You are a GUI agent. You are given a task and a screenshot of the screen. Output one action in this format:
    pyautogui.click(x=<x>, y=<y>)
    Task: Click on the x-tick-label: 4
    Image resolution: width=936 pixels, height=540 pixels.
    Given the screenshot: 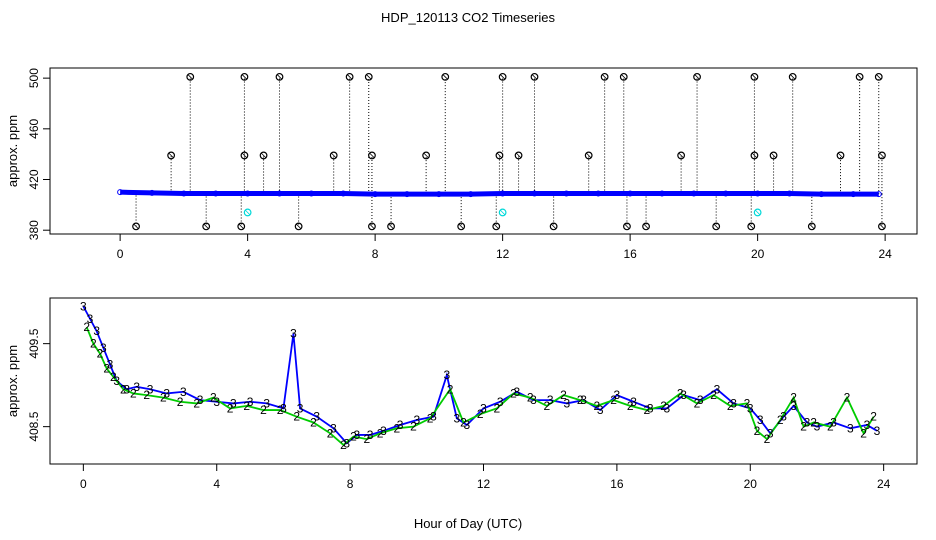 What is the action you would take?
    pyautogui.click(x=216, y=484)
    